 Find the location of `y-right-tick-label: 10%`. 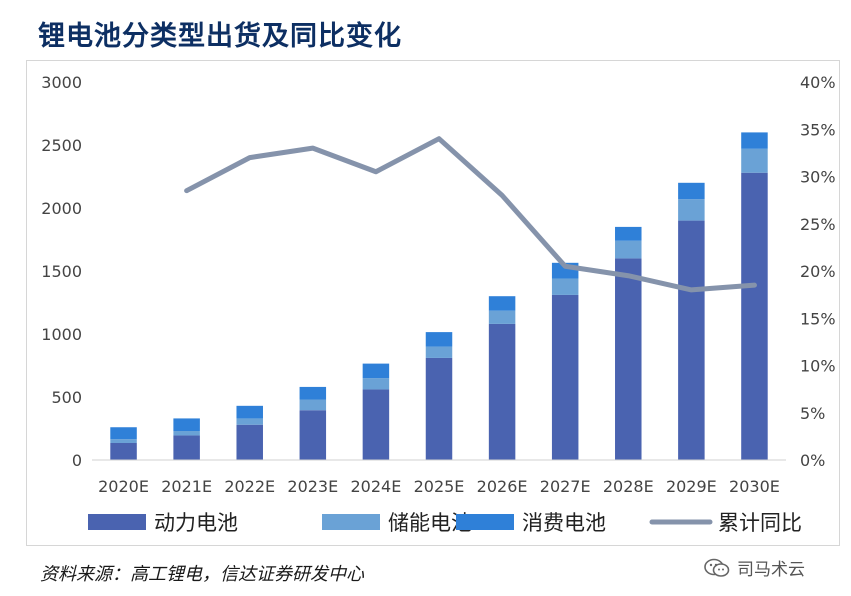

y-right-tick-label: 10% is located at coordinates (818, 366).